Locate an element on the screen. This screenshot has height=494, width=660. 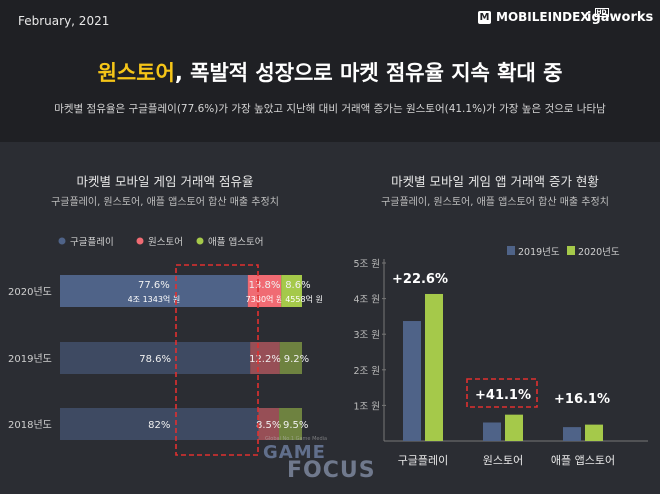
chart1-onestore-highlight is located at coordinates (217, 360).